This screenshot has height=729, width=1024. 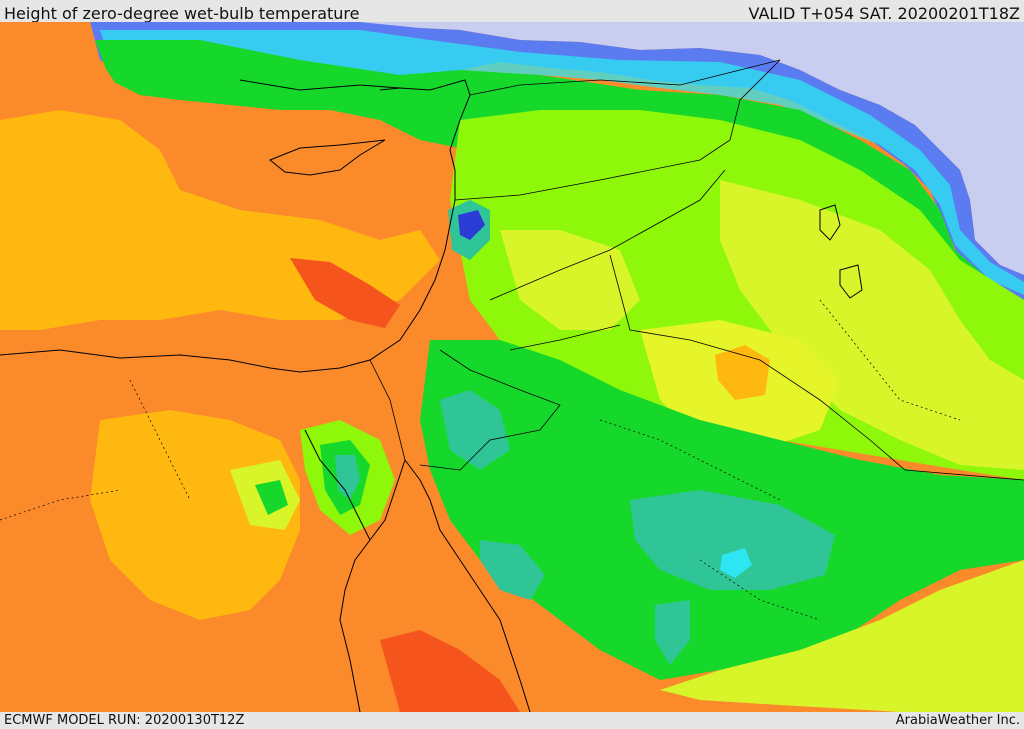 I want to click on field-amber-egypt, so click(x=195, y=515).